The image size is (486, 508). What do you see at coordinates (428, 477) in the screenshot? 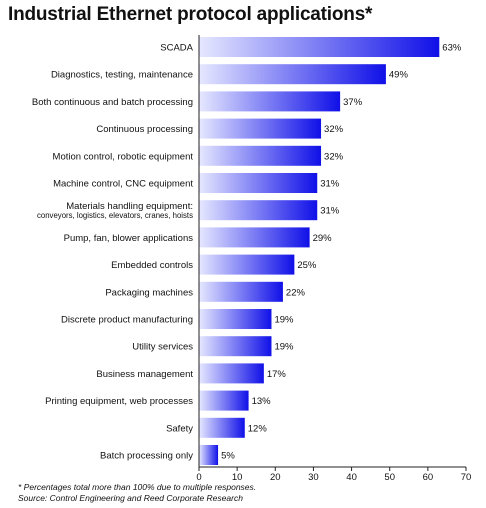
I see `x-tick-label-6: 60` at bounding box center [428, 477].